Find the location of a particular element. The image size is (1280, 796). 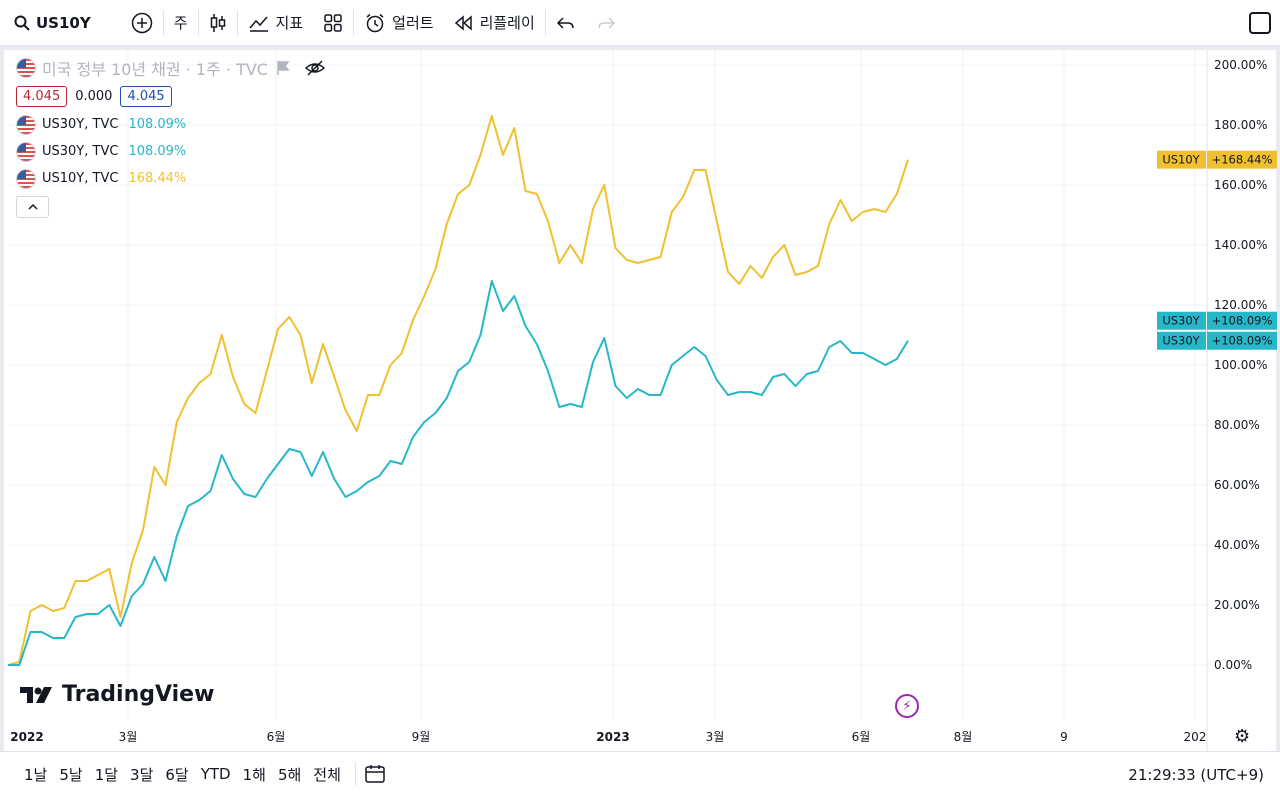

candles-icon is located at coordinates (217, 22).